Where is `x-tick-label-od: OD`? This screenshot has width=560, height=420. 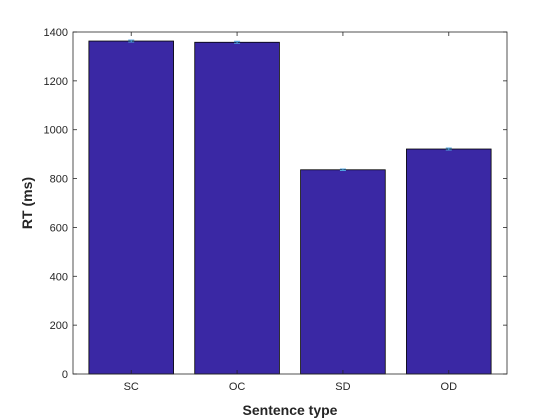
x-tick-label-od: OD is located at coordinates (449, 387).